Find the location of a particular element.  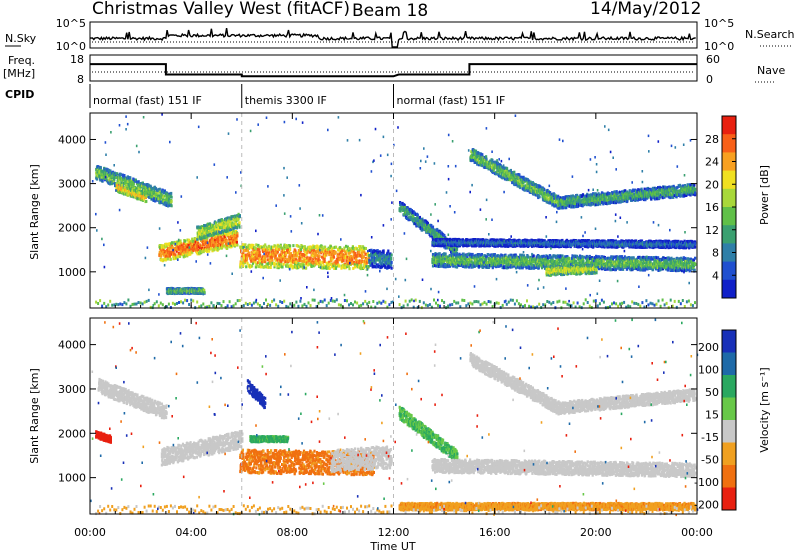

nsky-tick-top: 10^5 is located at coordinates (71, 23).